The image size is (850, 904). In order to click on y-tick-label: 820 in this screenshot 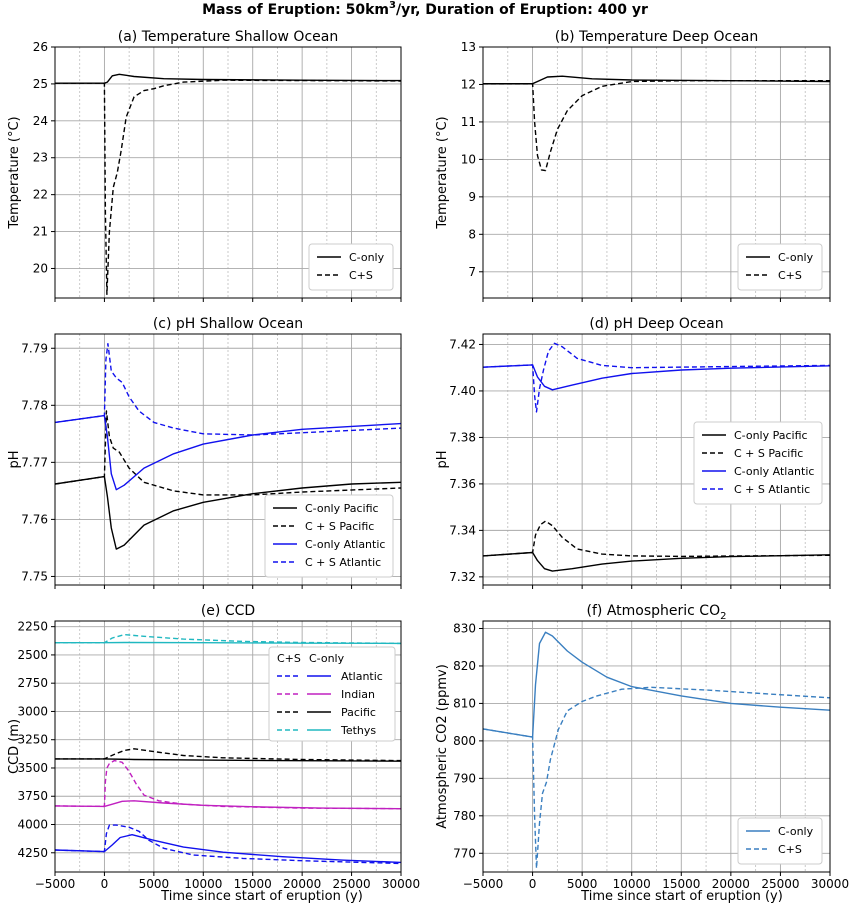, I will do `click(464, 666)`.